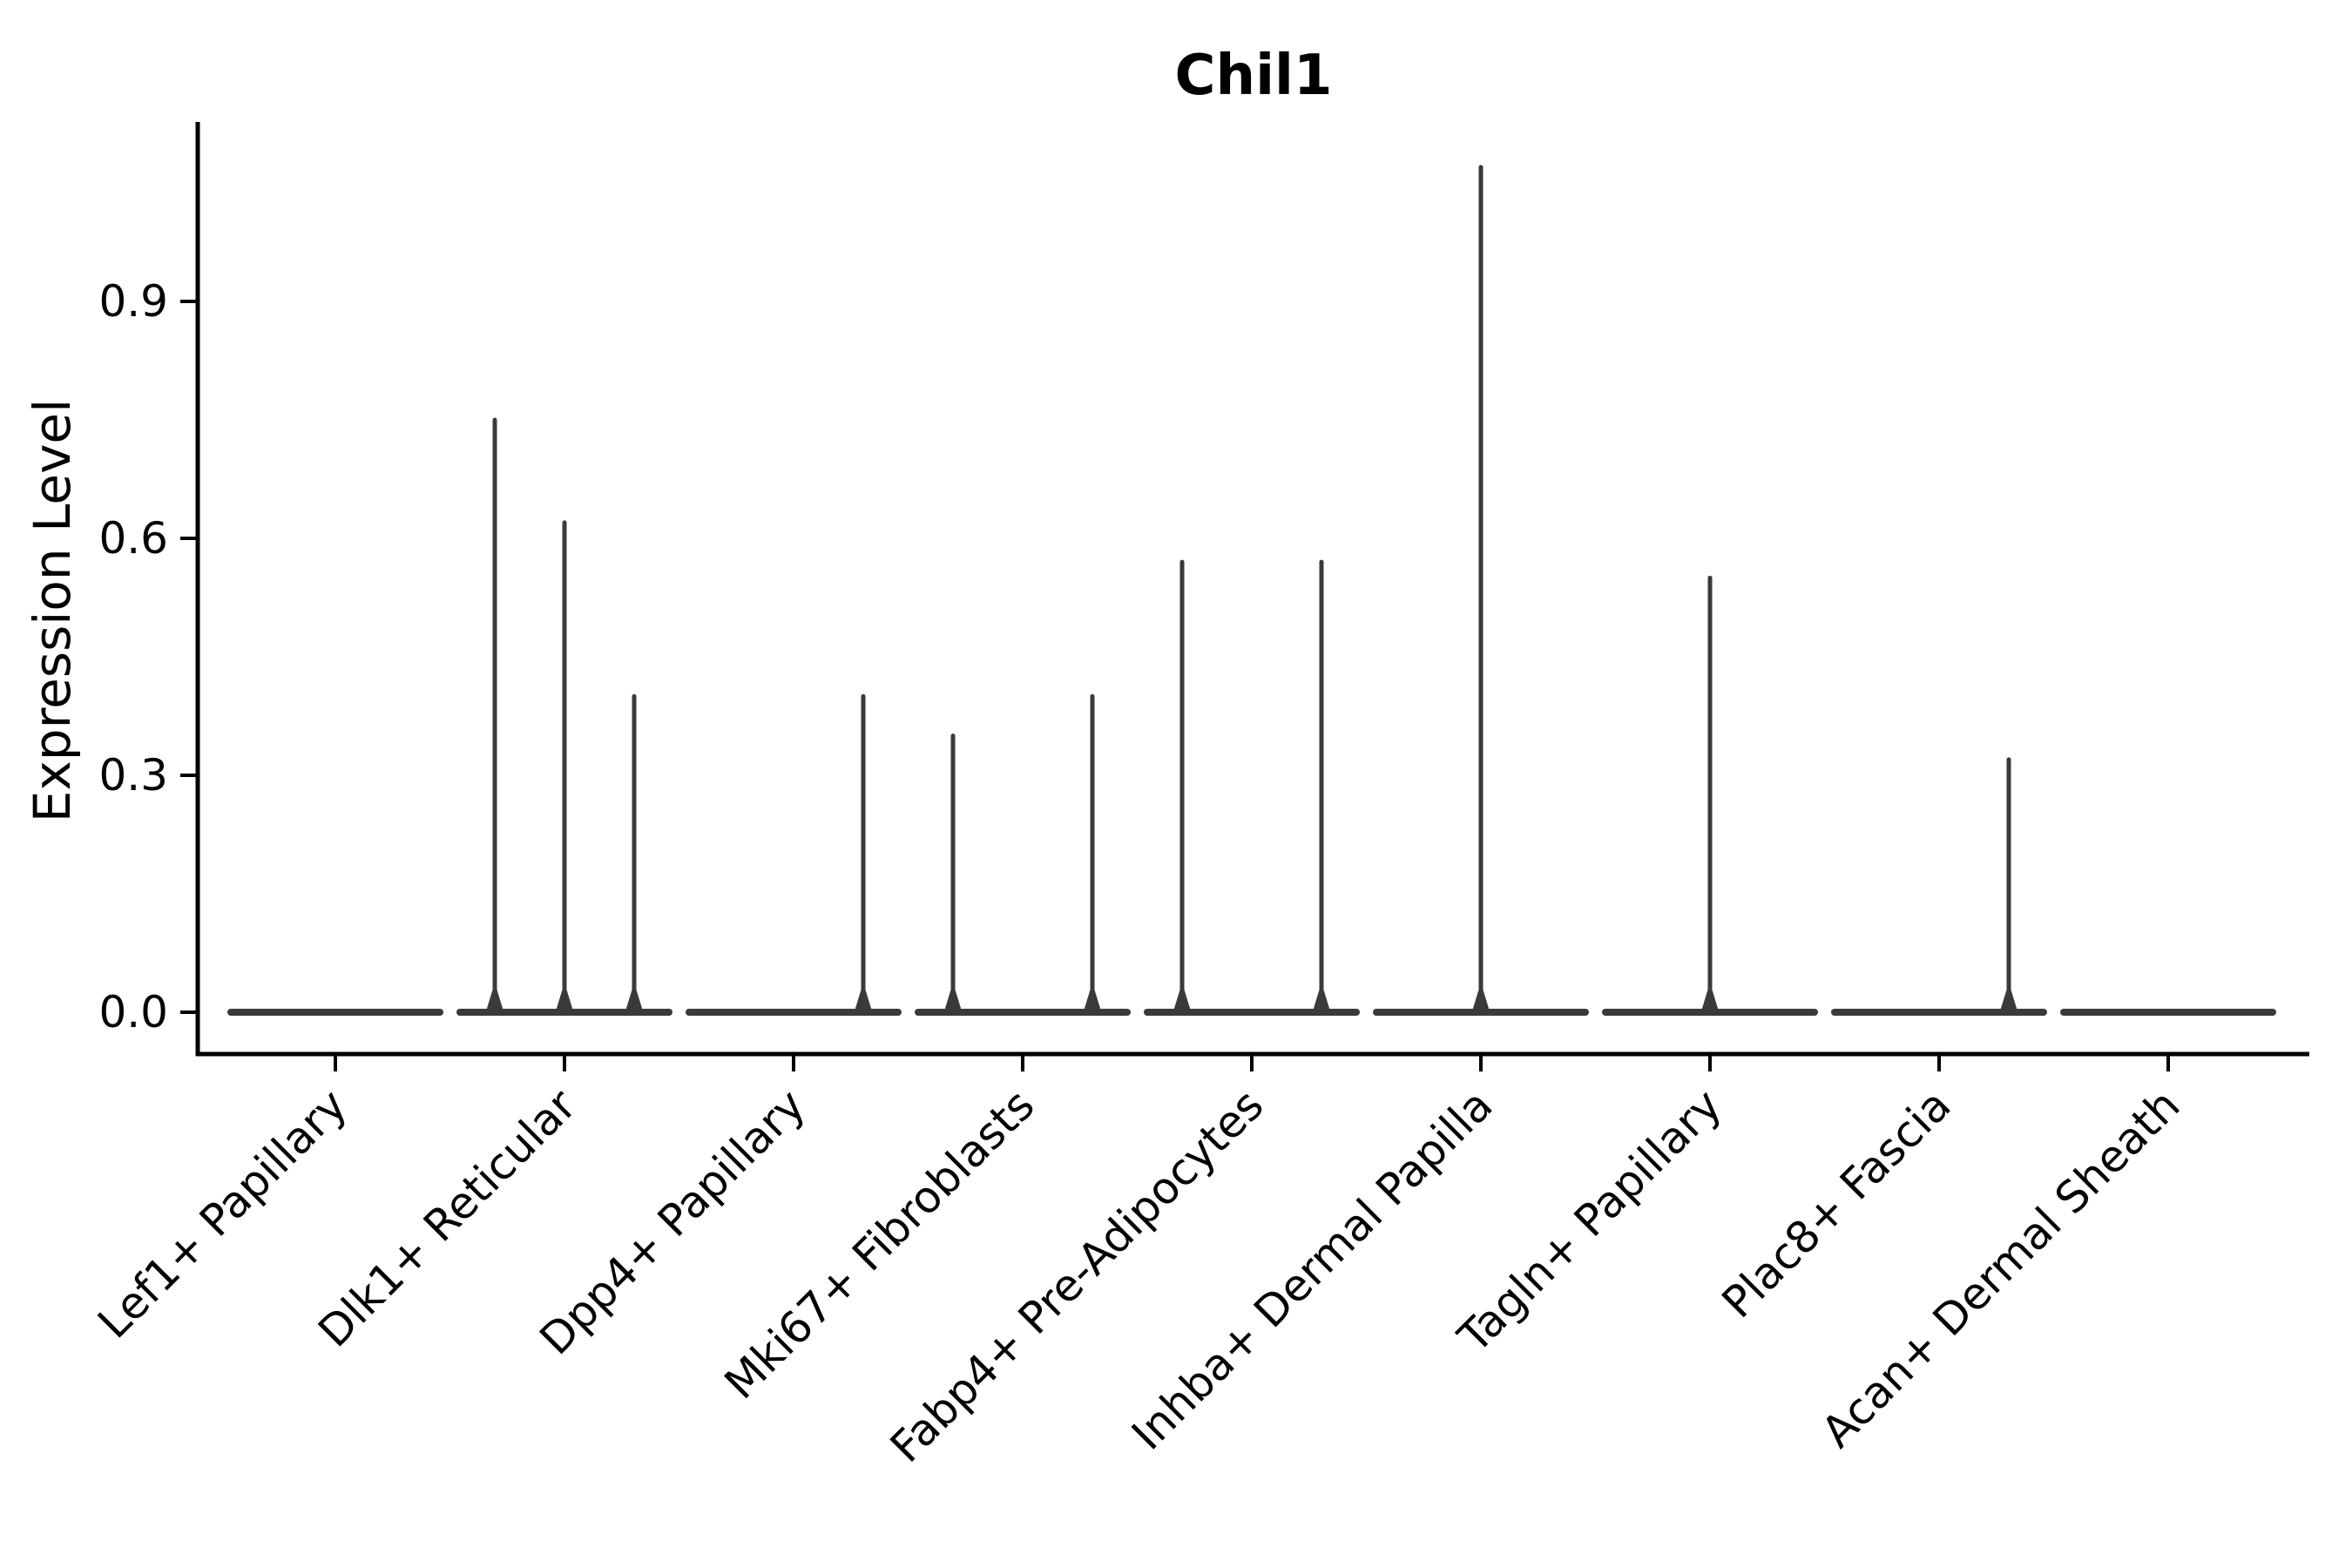  Describe the element at coordinates (1837, 1203) in the screenshot. I see `x-tick-label: Plac8+ Fascia` at that location.